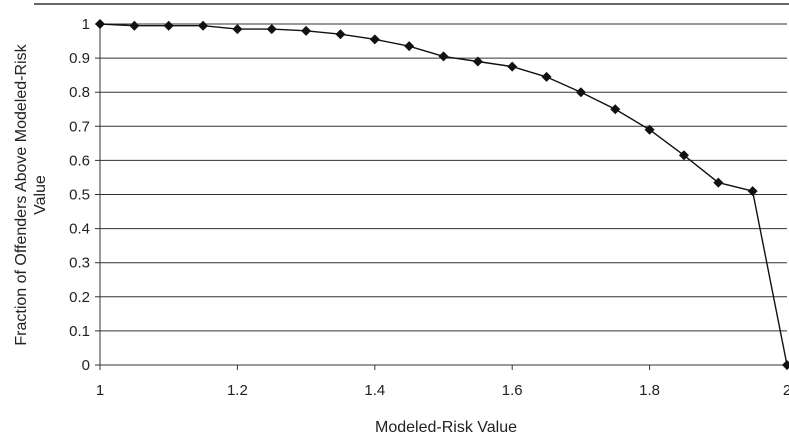 This screenshot has height=440, width=789. I want to click on y-tick-label: 0.1, so click(79, 331).